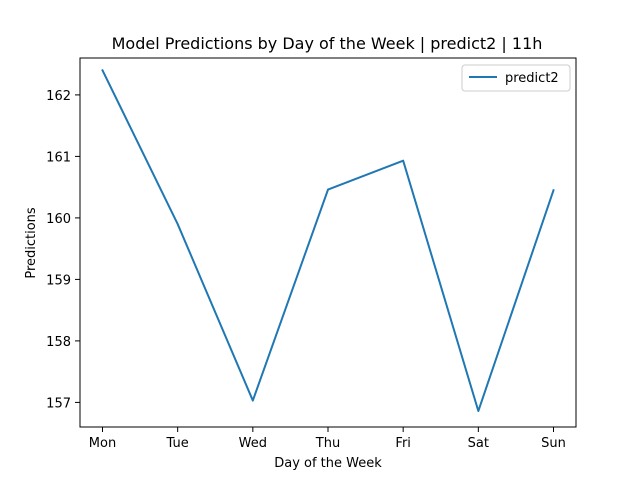 The height and width of the screenshot is (480, 640). I want to click on legend: predict2, so click(516, 78).